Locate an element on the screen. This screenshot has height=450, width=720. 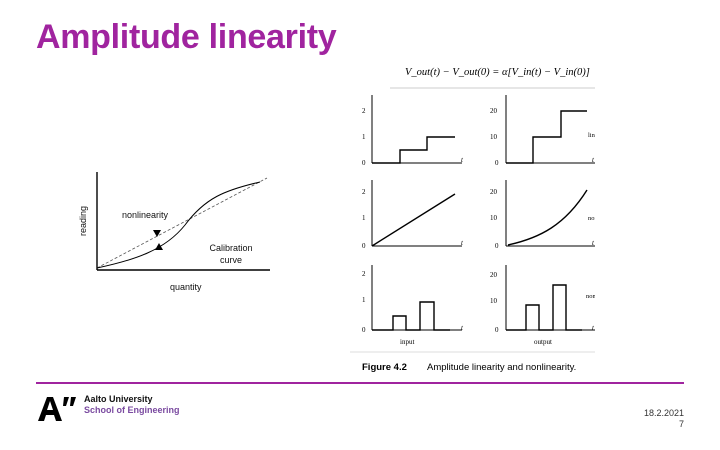
calibration-figure is located at coordinates (183, 221).